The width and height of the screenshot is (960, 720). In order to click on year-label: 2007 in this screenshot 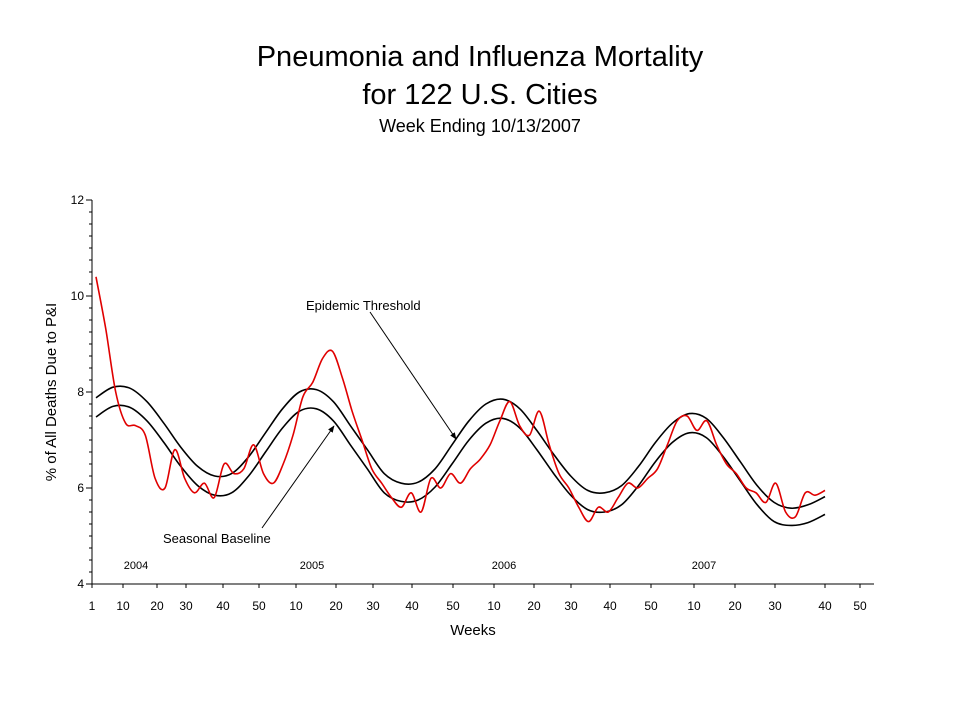, I will do `click(704, 566)`.